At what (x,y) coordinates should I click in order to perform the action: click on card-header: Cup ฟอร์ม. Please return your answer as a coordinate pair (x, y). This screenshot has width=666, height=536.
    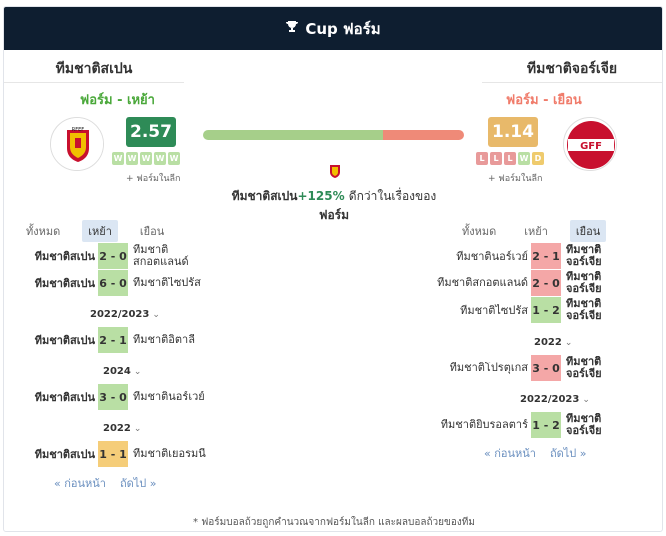
    Looking at the image, I should click on (333, 28).